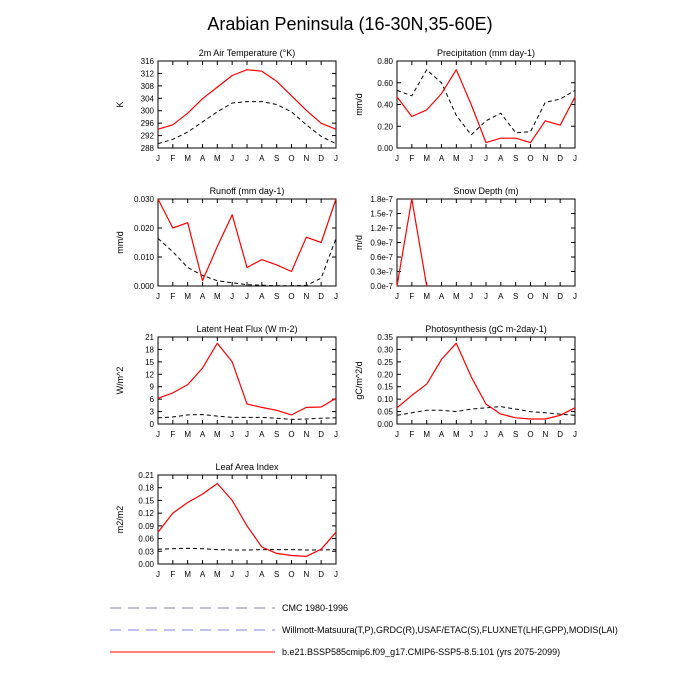 The image size is (700, 700). What do you see at coordinates (146, 500) in the screenshot?
I see `y-tick-label: 0.15` at bounding box center [146, 500].